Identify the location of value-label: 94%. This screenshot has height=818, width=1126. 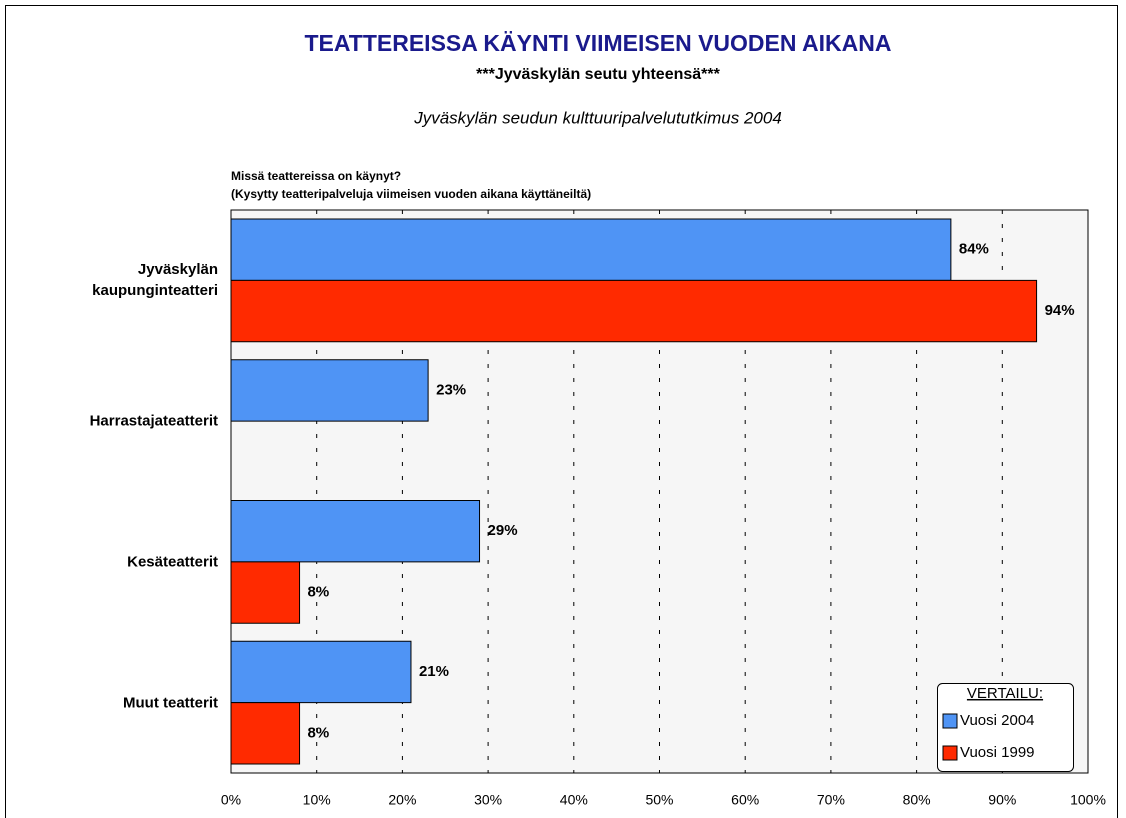
(1060, 310).